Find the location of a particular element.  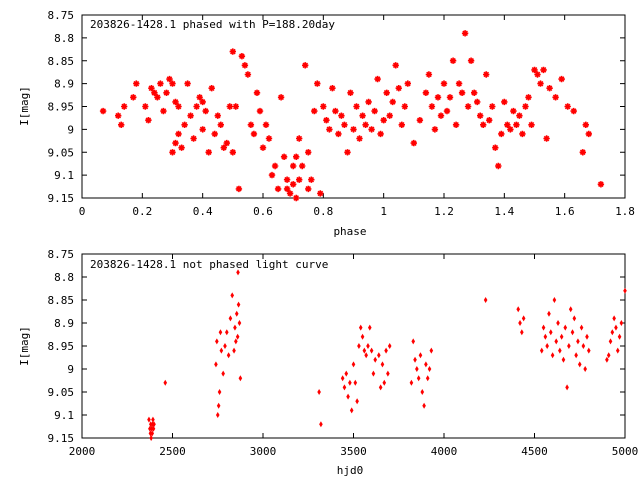

y-tick-label: 9.15 is located at coordinates (61, 438).